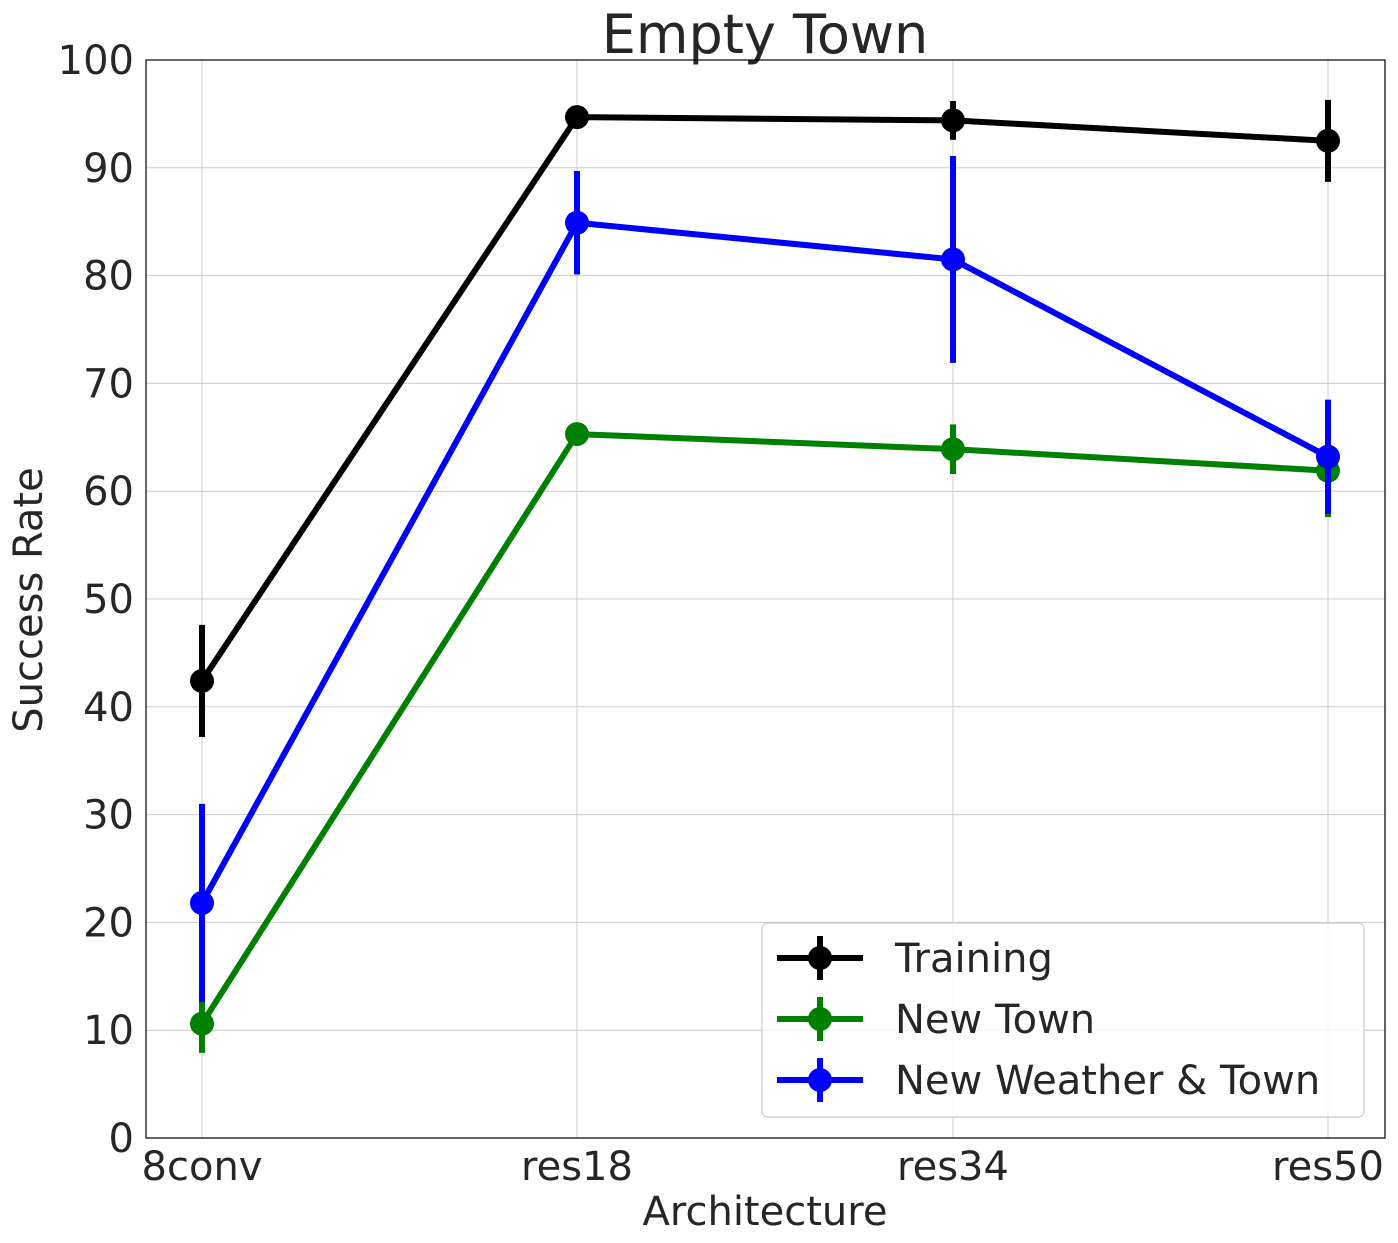 This screenshot has width=1398, height=1243. Describe the element at coordinates (108, 816) in the screenshot. I see `y-tick-label: 30` at that location.